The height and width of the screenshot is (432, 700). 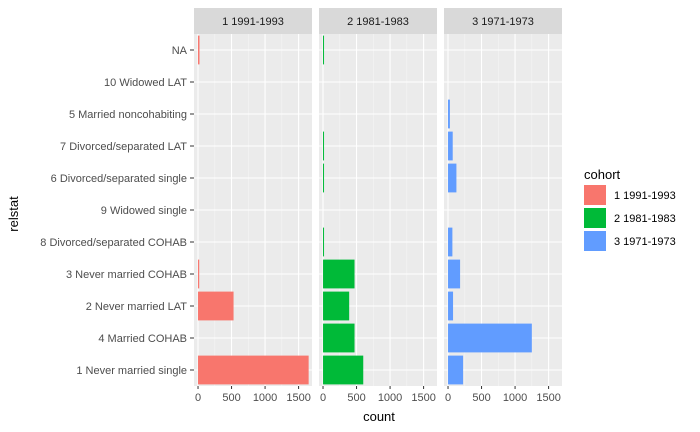 What do you see at coordinates (128, 115) in the screenshot?
I see `y-tick-label: 5 Married noncohabiting` at bounding box center [128, 115].